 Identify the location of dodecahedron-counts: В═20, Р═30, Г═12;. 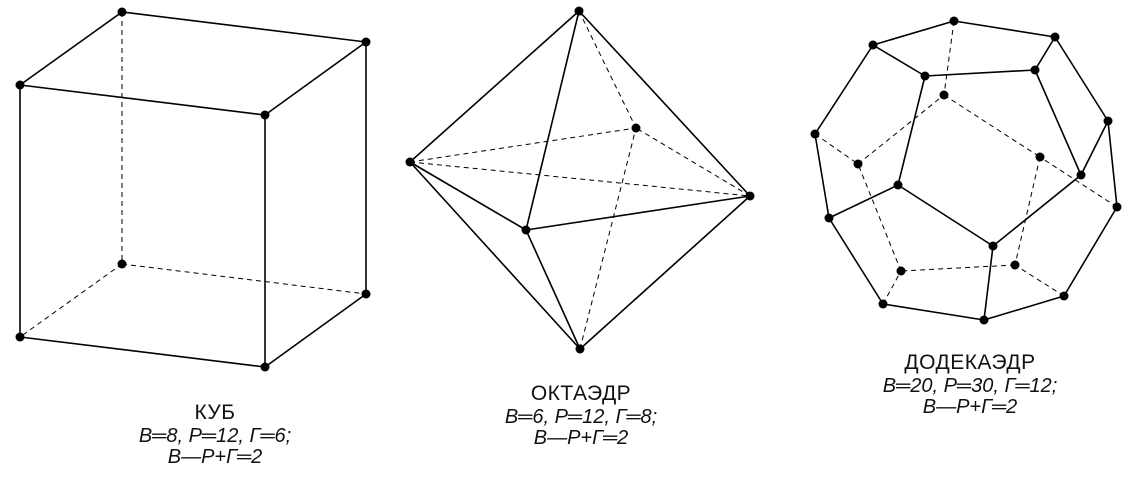
(970, 386).